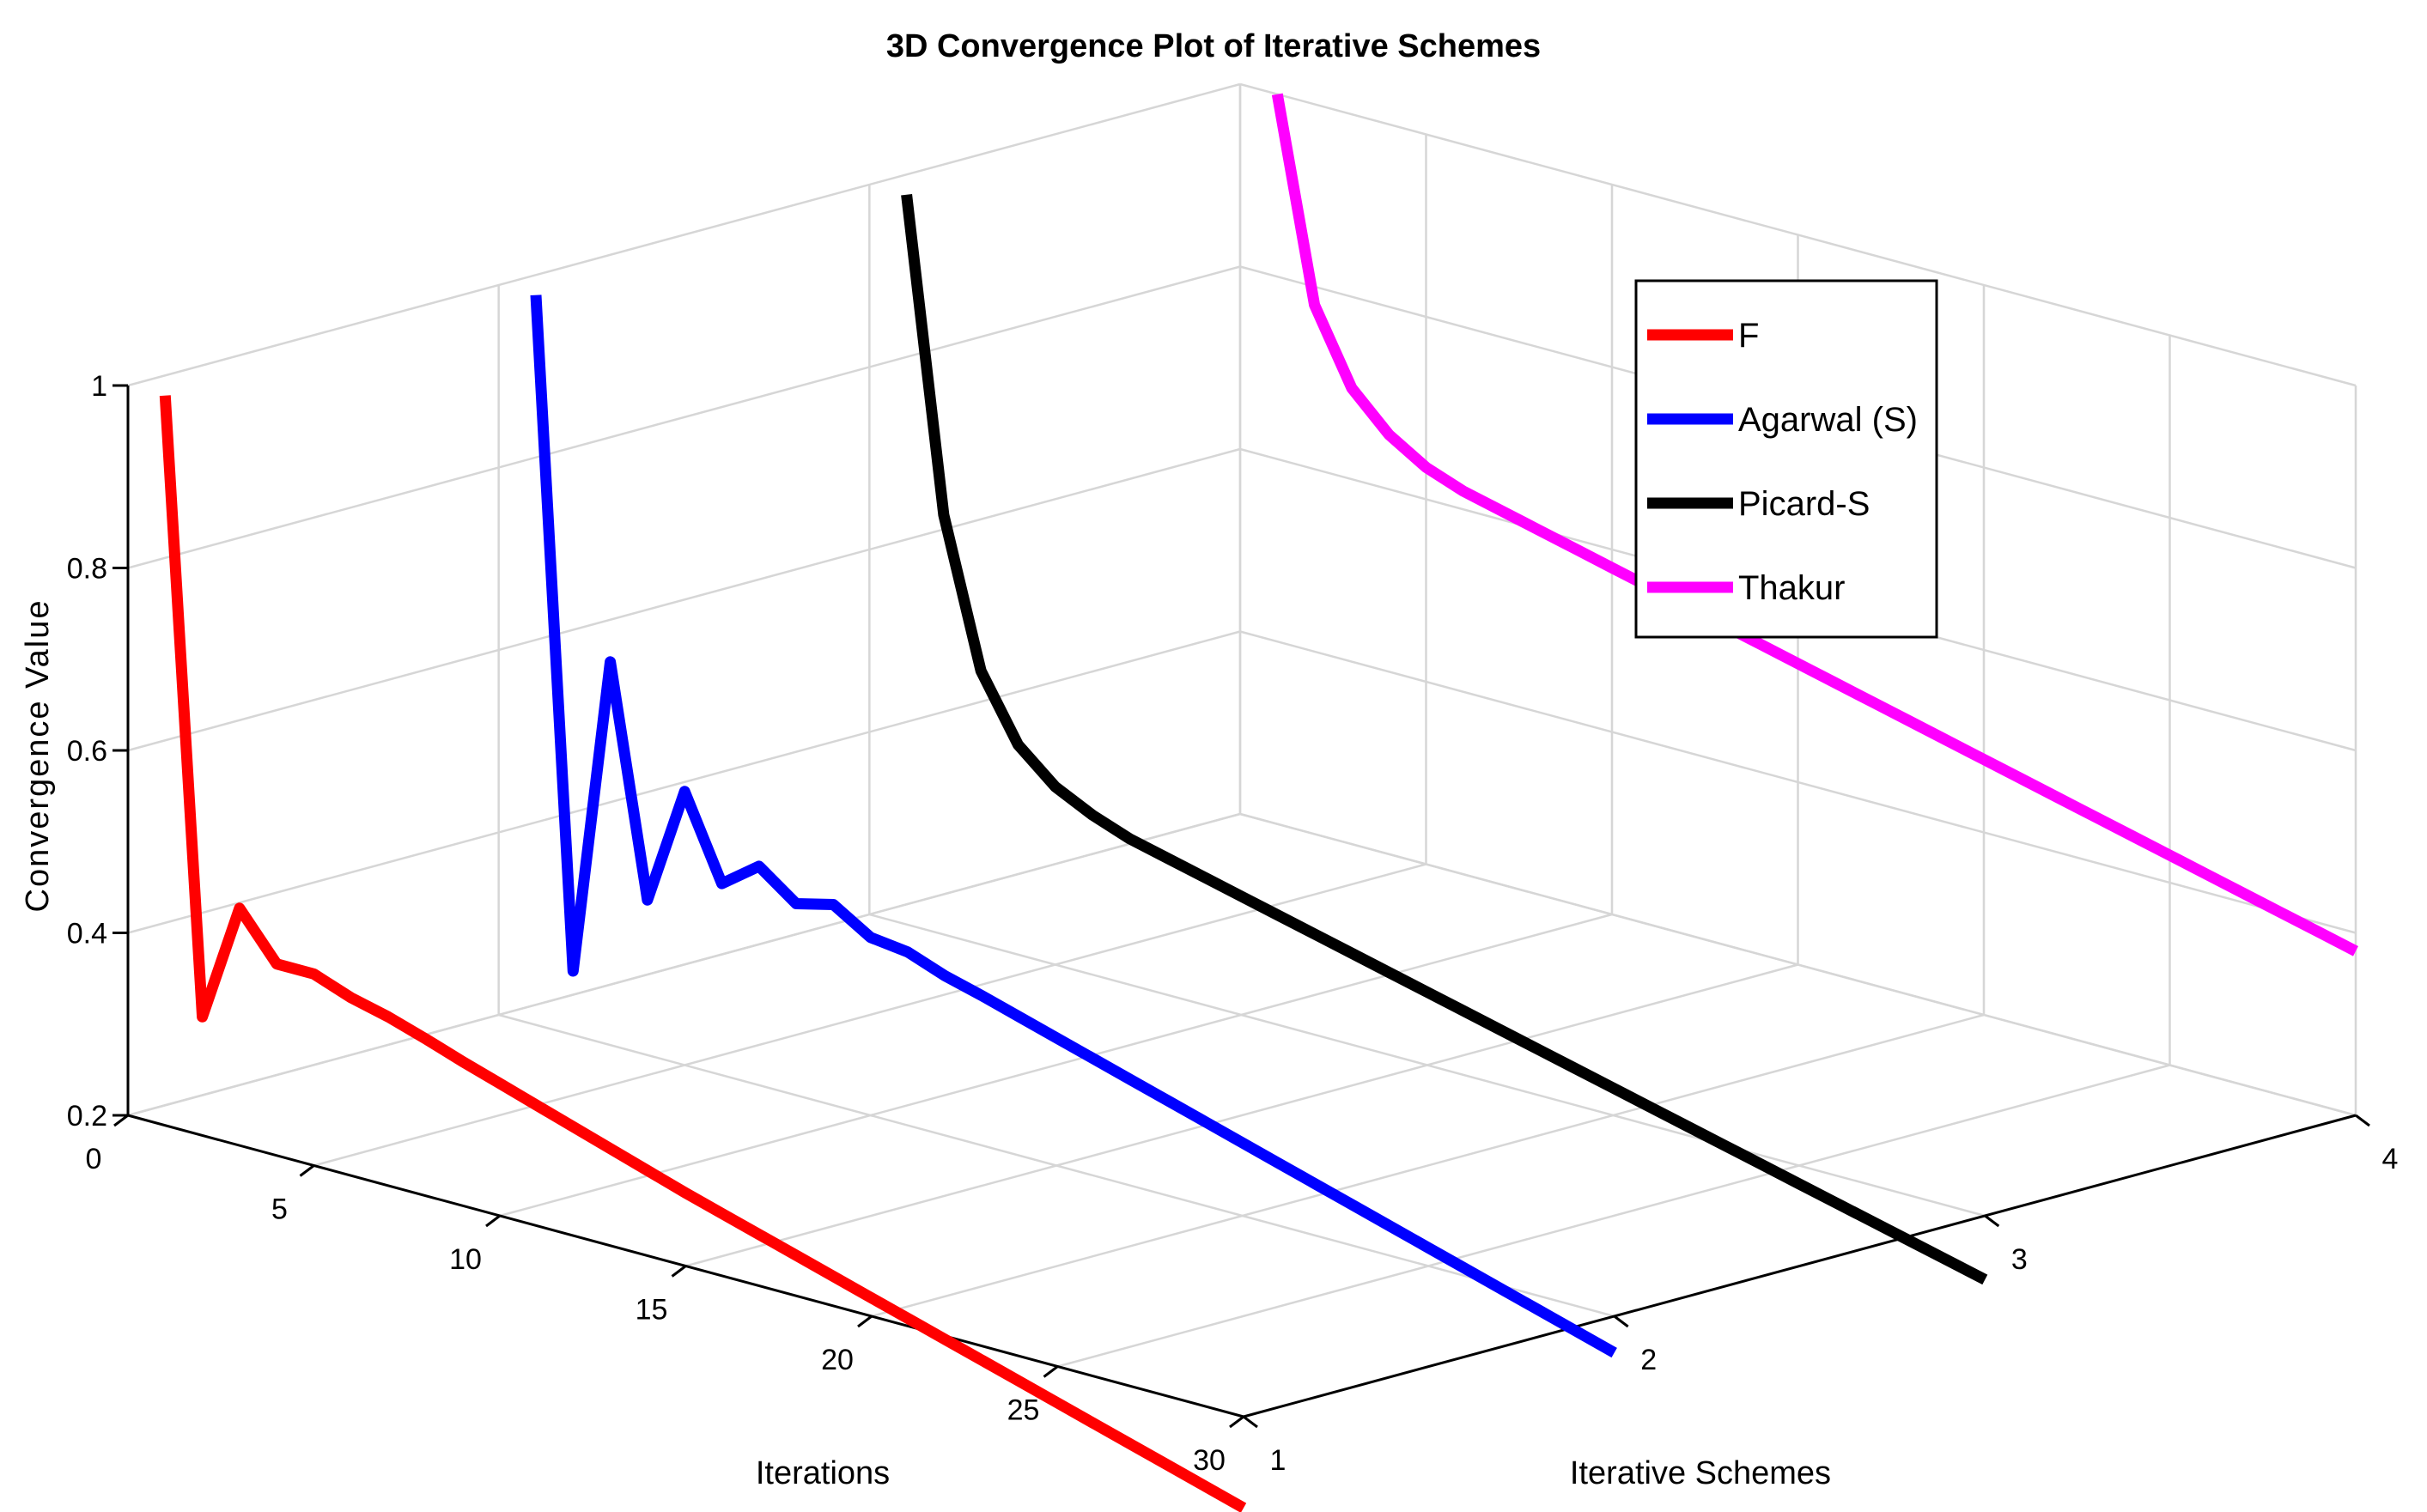  What do you see at coordinates (1786, 459) in the screenshot?
I see `legend: F Agarwal (S) Picard-S Thakur` at bounding box center [1786, 459].